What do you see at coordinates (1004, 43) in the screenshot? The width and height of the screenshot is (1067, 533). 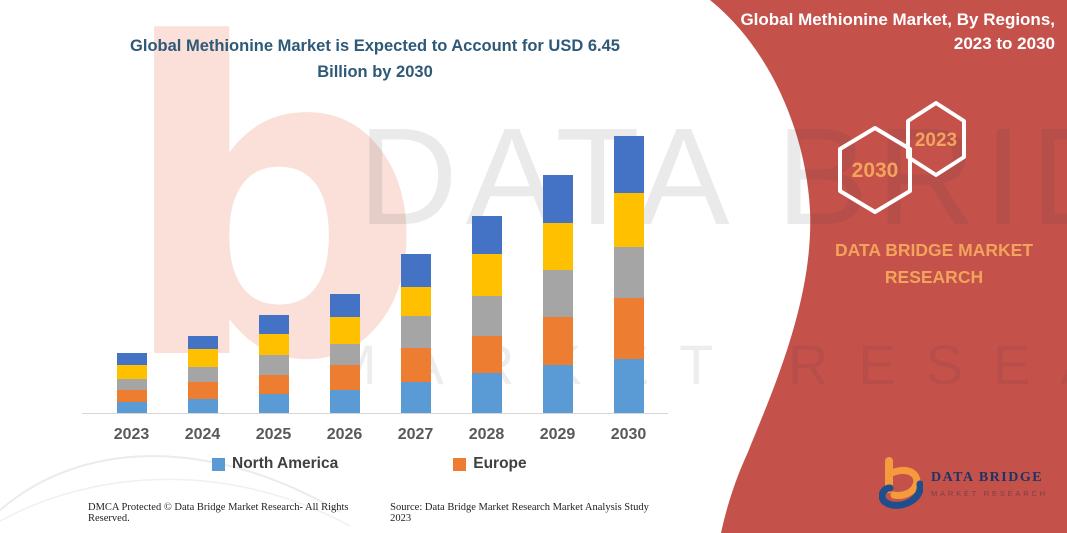 I see `sidebar-title-line2: 2023 to 2030` at bounding box center [1004, 43].